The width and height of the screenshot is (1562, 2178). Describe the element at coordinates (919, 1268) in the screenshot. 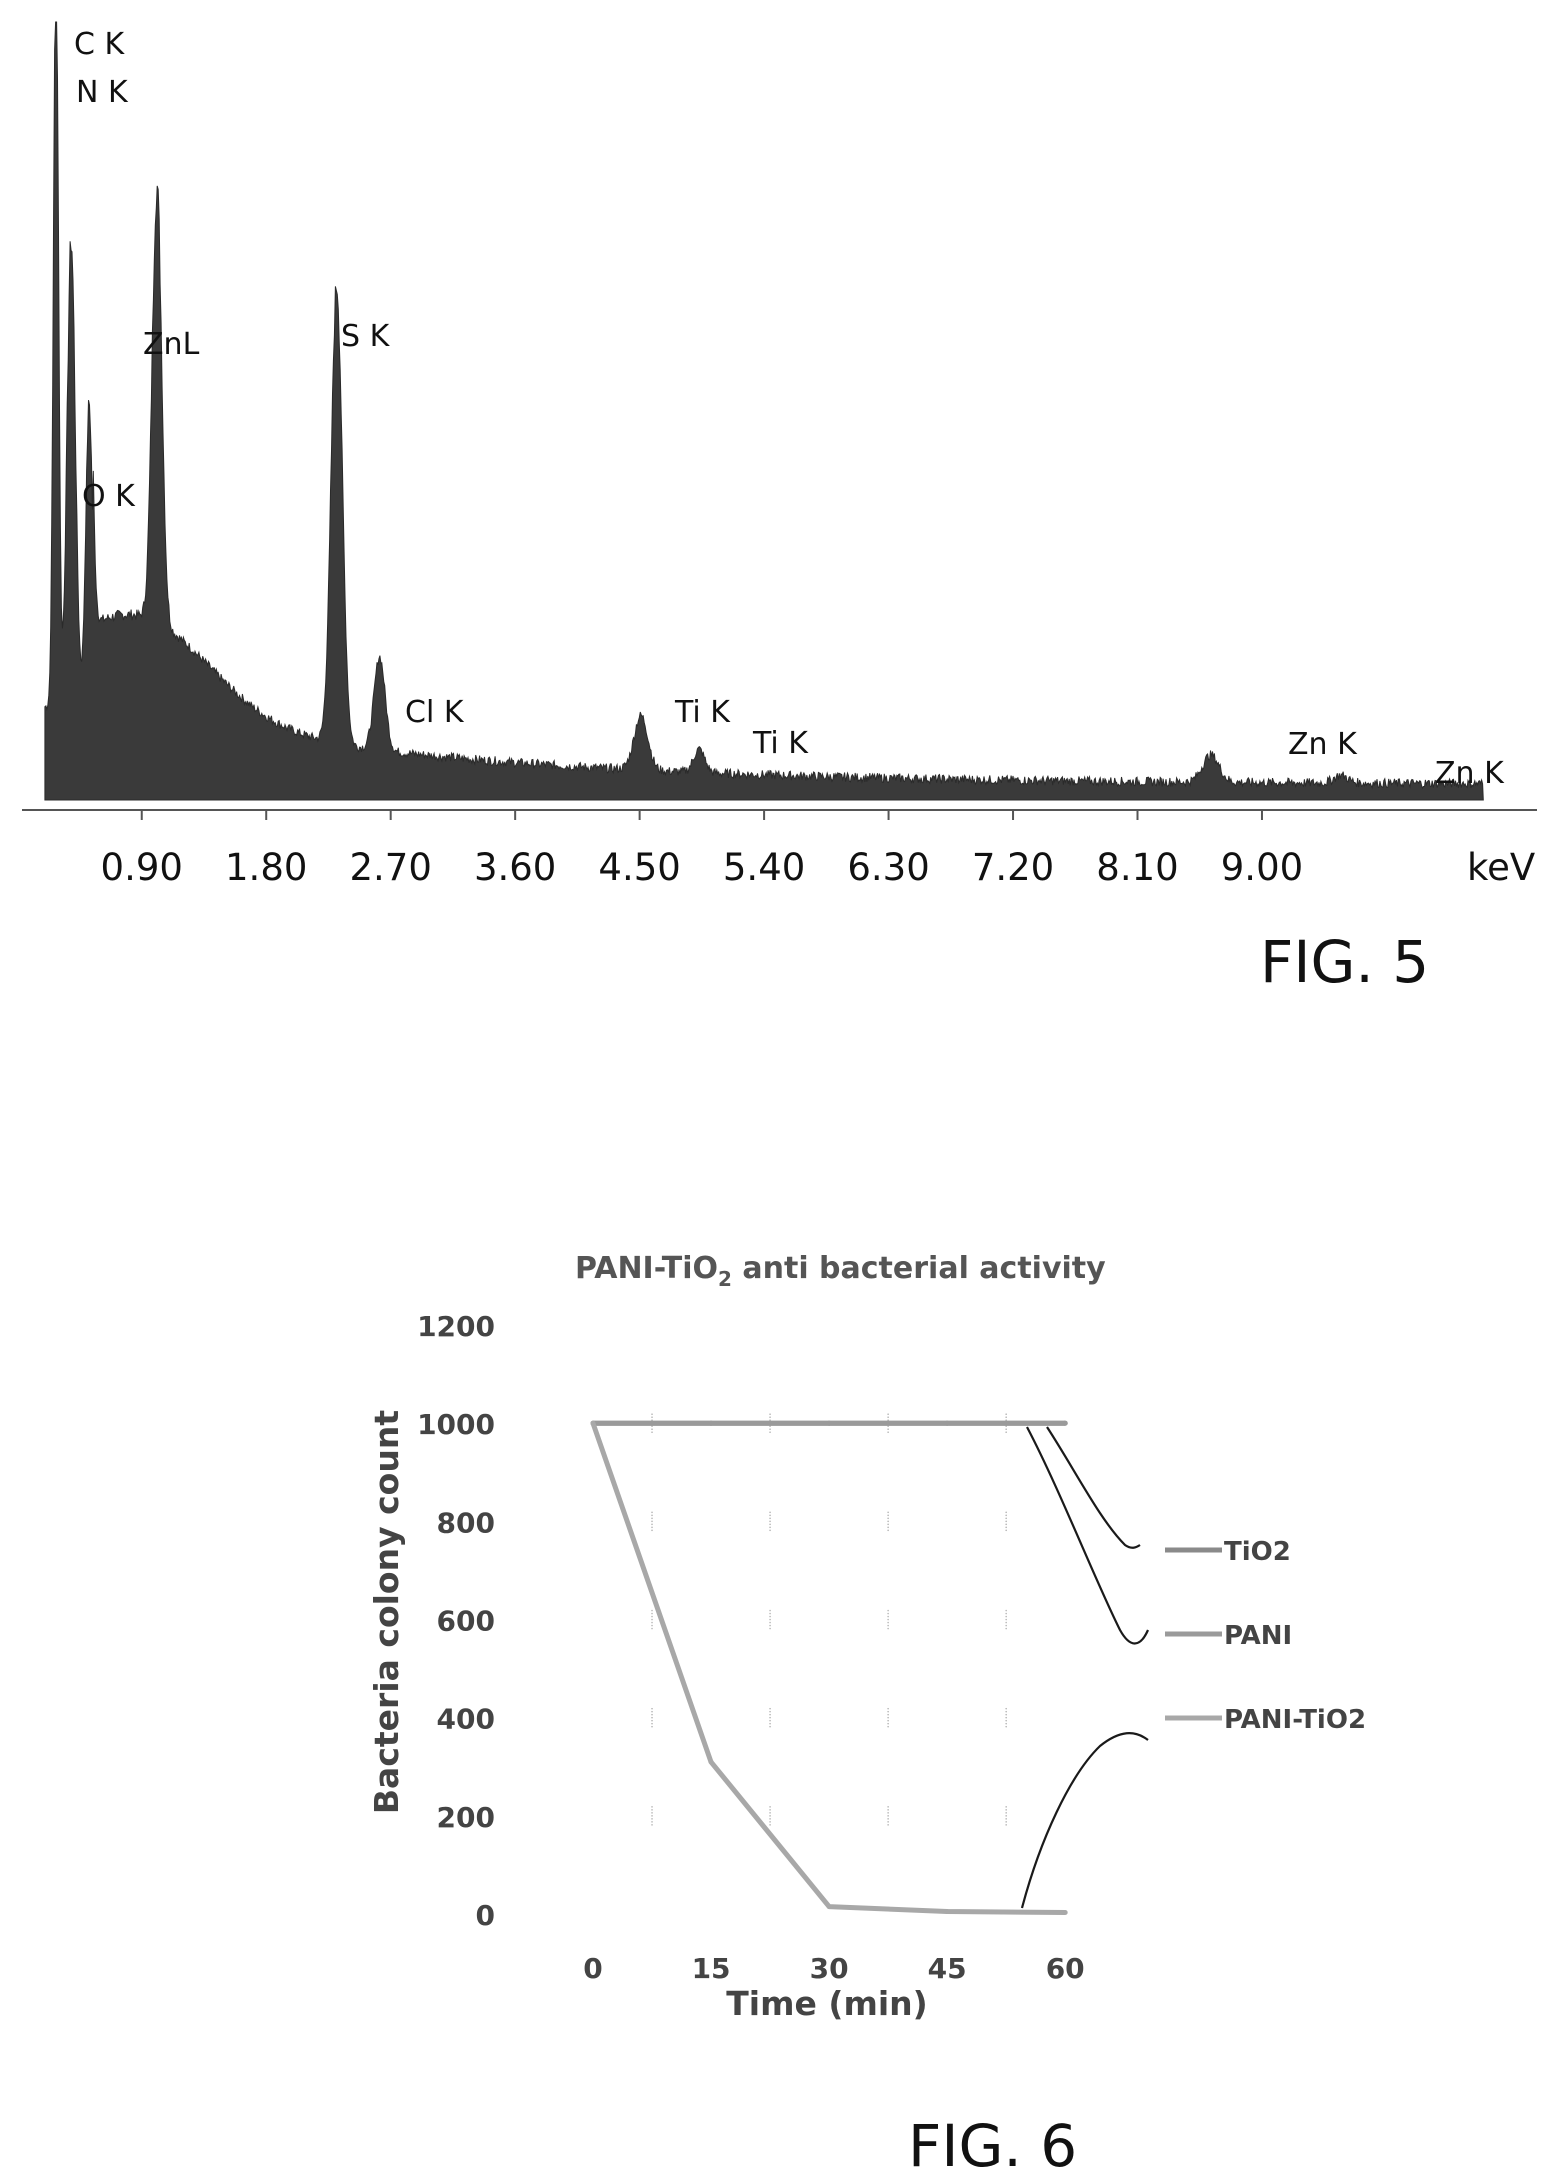

I see `chart-title-rest: anti bacterial activity` at that location.